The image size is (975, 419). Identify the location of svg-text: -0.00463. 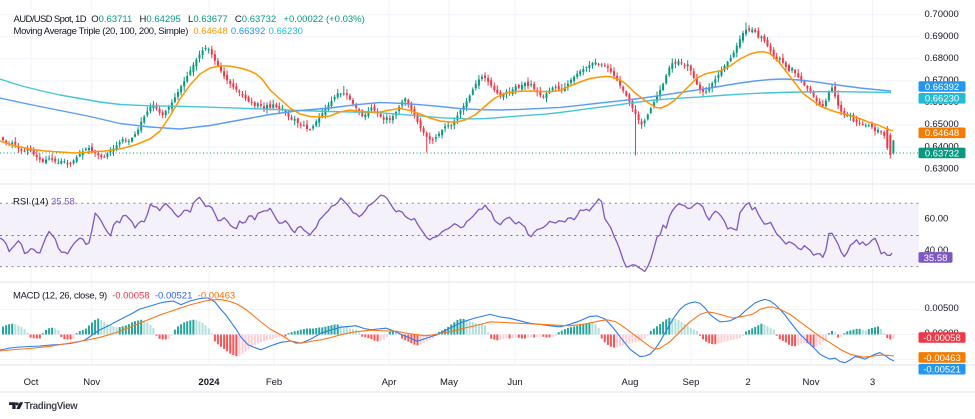
(942, 358).